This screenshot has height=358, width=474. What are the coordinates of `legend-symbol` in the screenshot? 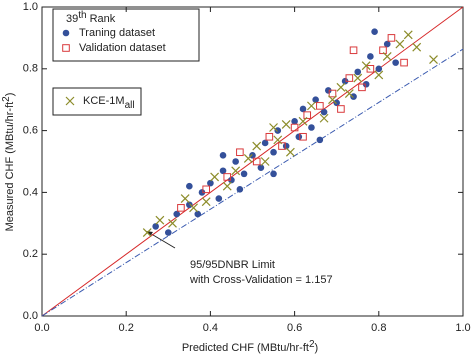 It's located at (66, 33).